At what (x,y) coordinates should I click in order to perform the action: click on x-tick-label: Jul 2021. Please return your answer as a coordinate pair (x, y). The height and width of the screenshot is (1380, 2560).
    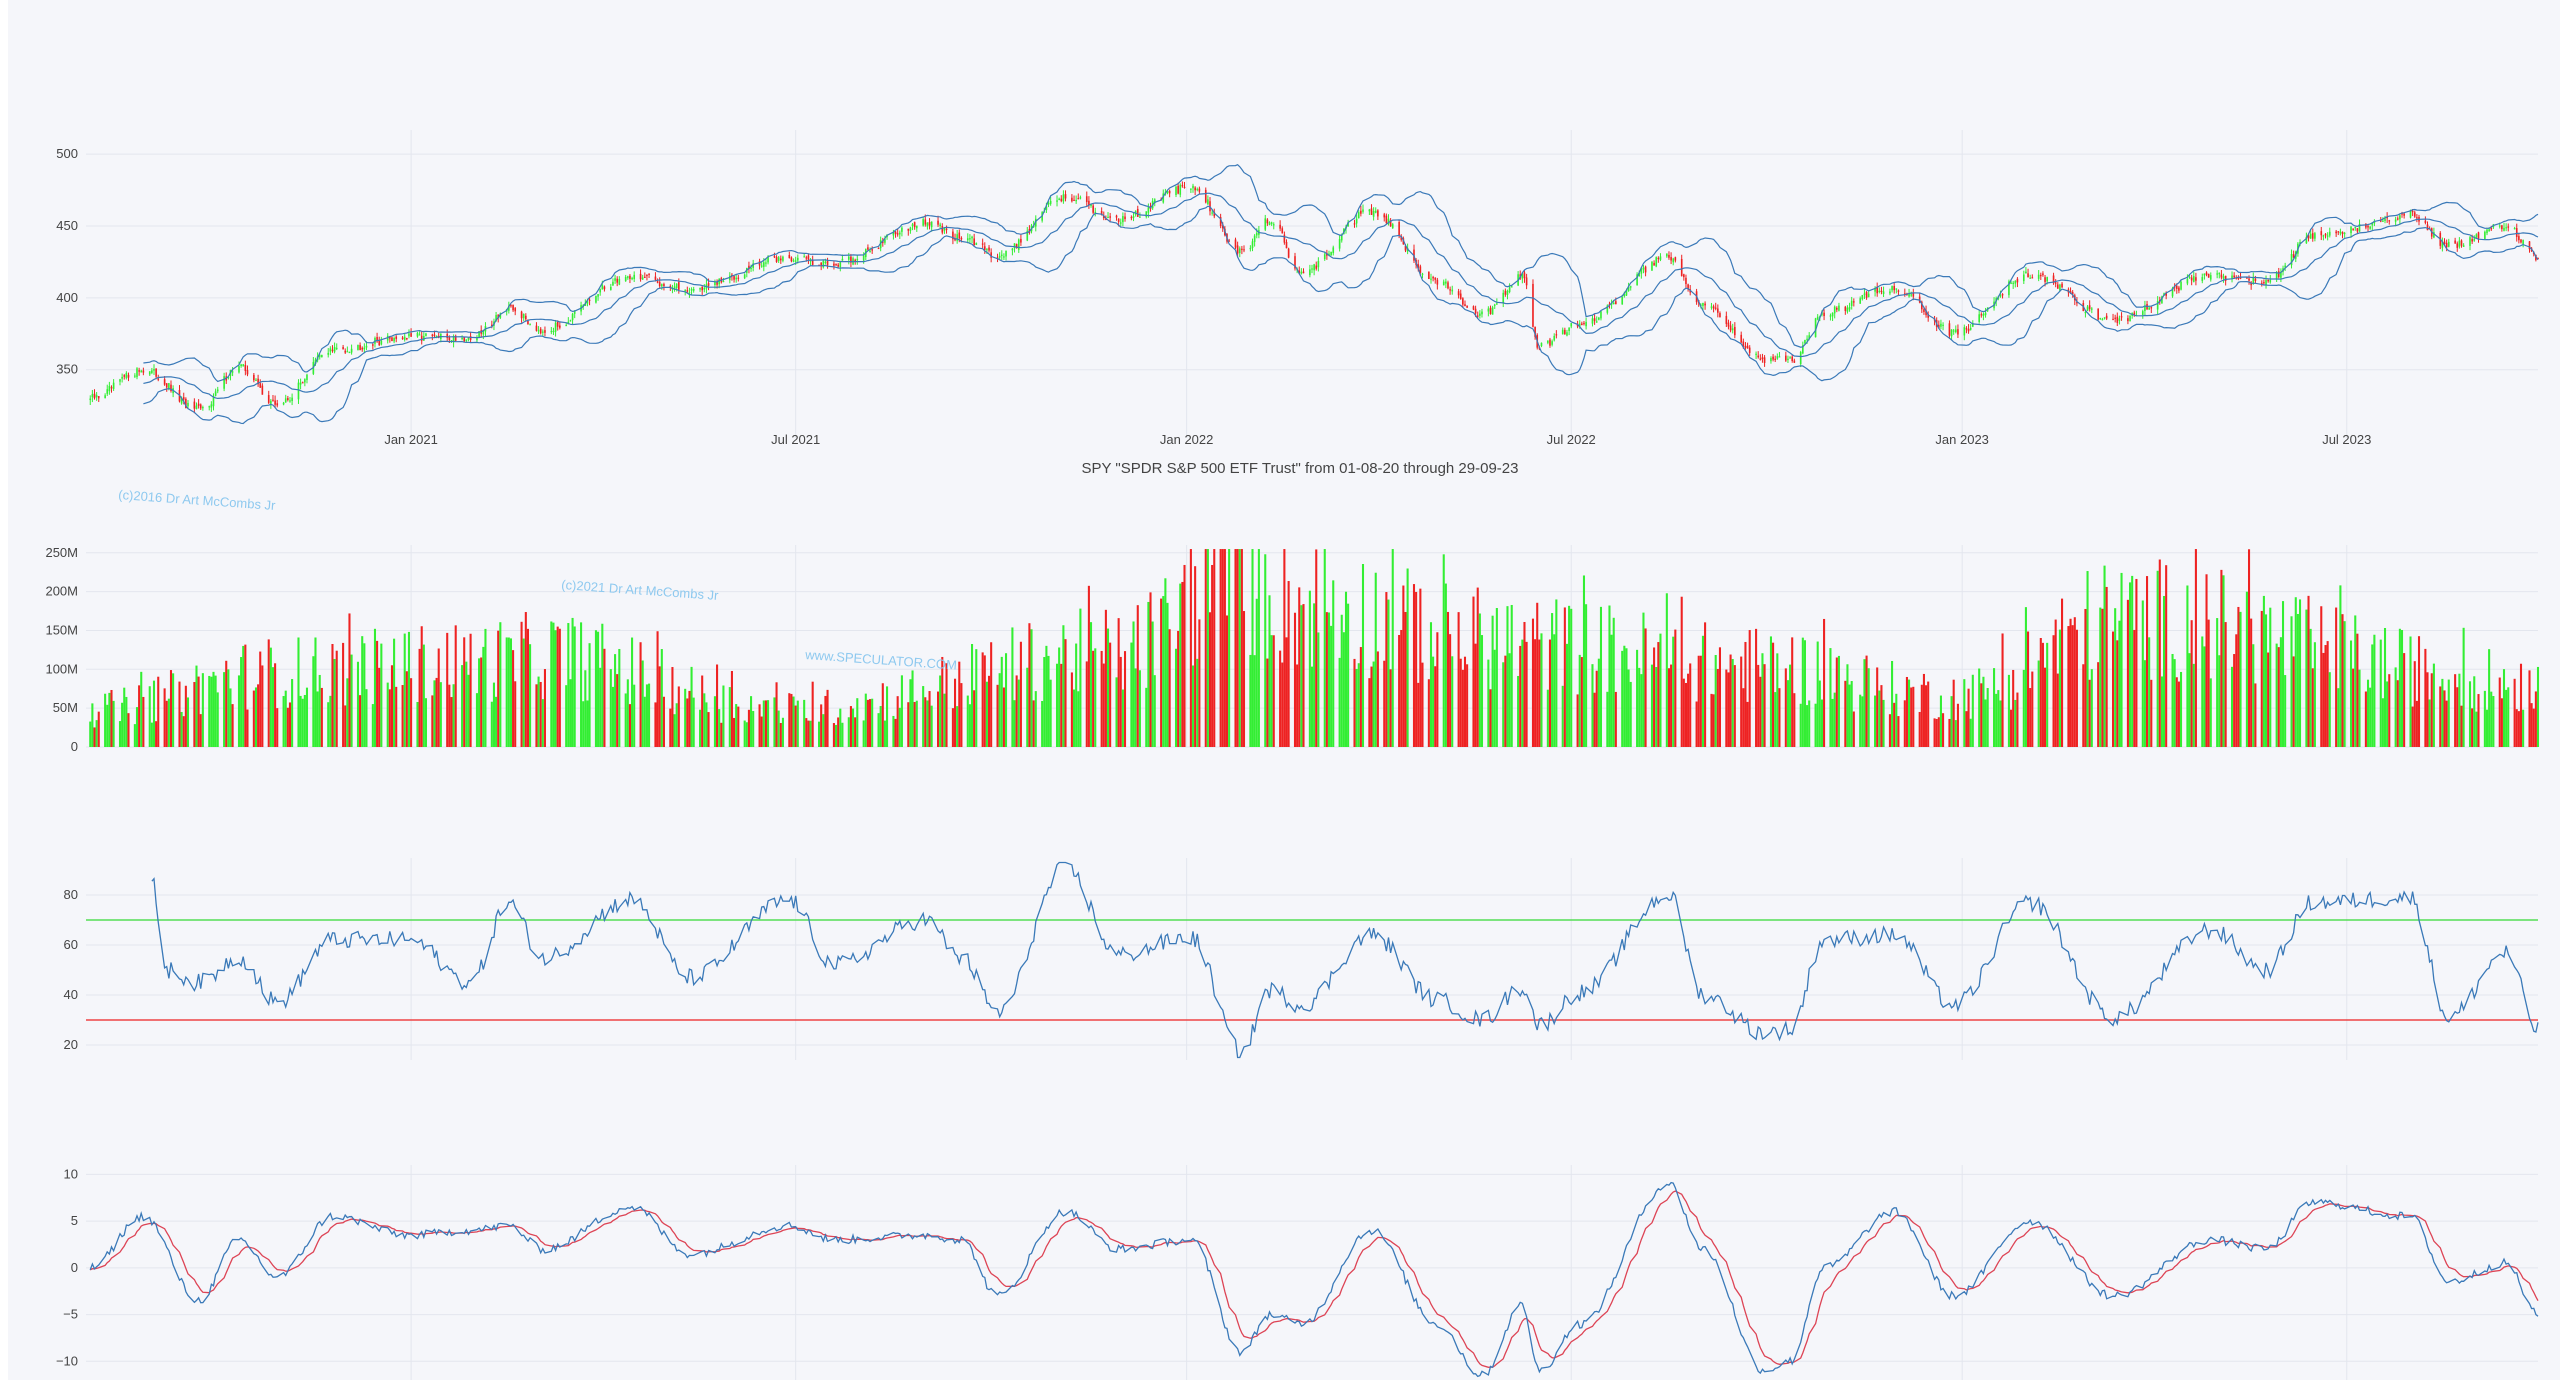
    Looking at the image, I should click on (795, 439).